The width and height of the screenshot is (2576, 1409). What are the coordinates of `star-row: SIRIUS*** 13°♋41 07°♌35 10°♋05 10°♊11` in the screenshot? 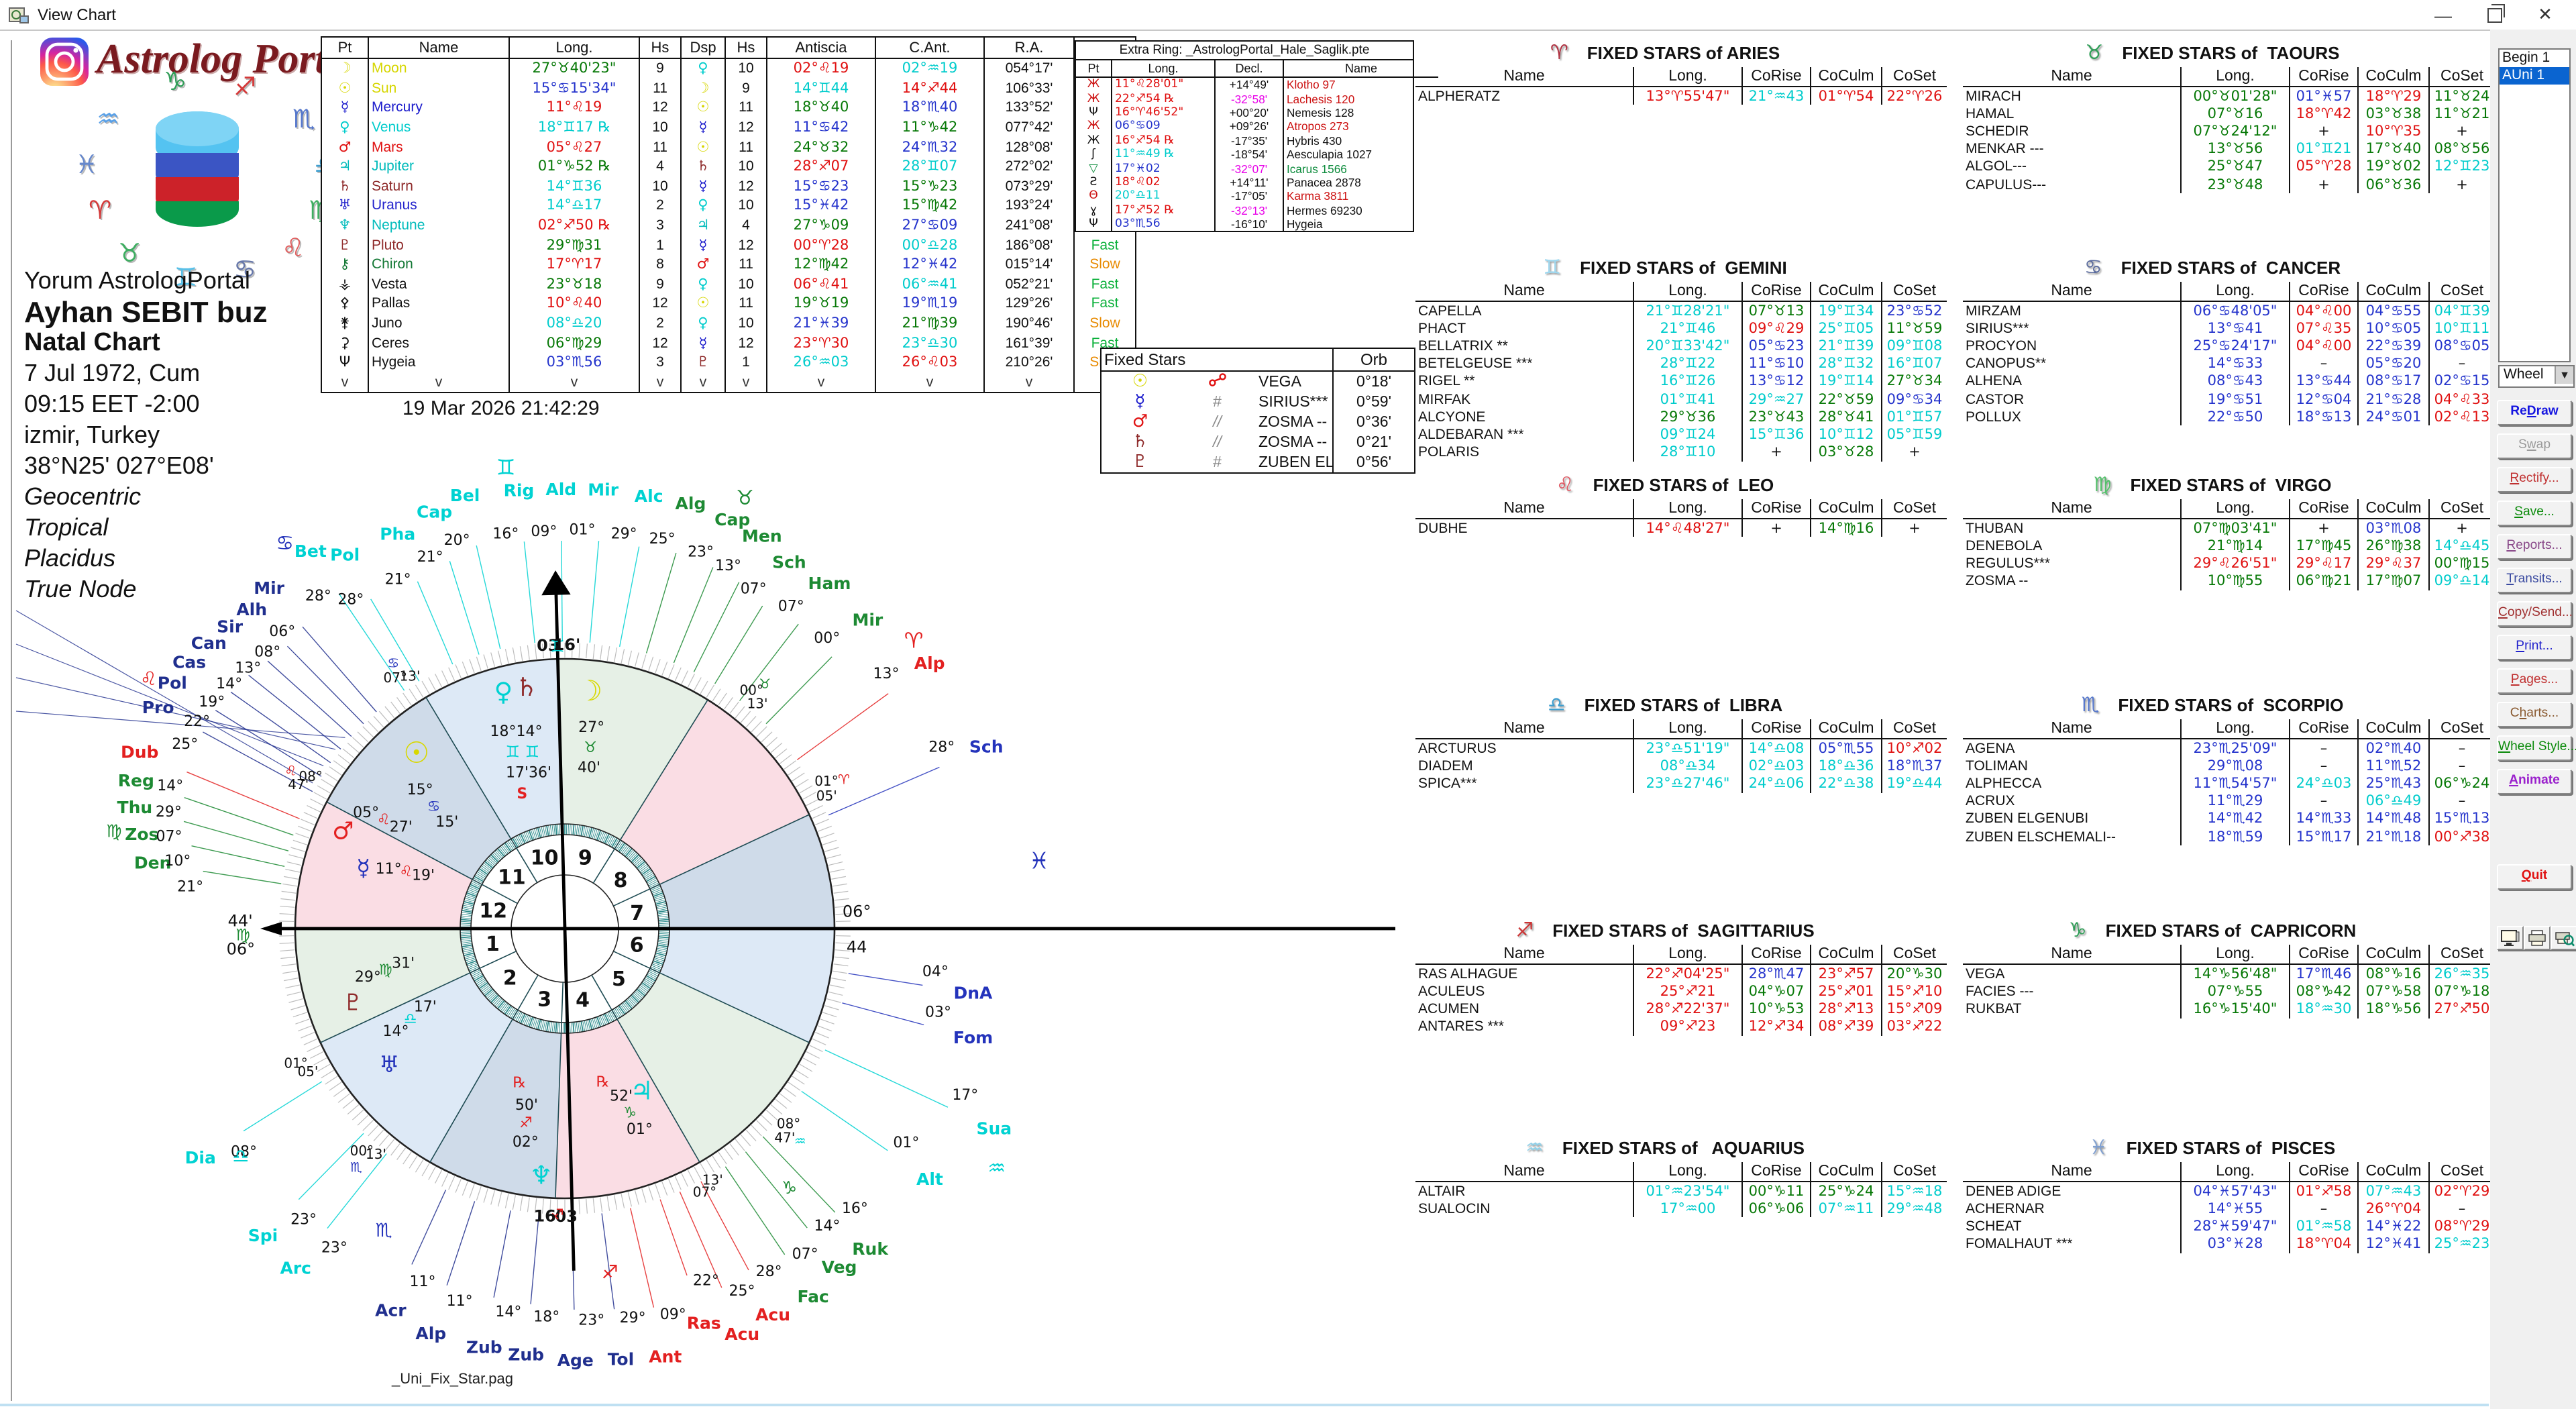 It's located at (2228, 328).